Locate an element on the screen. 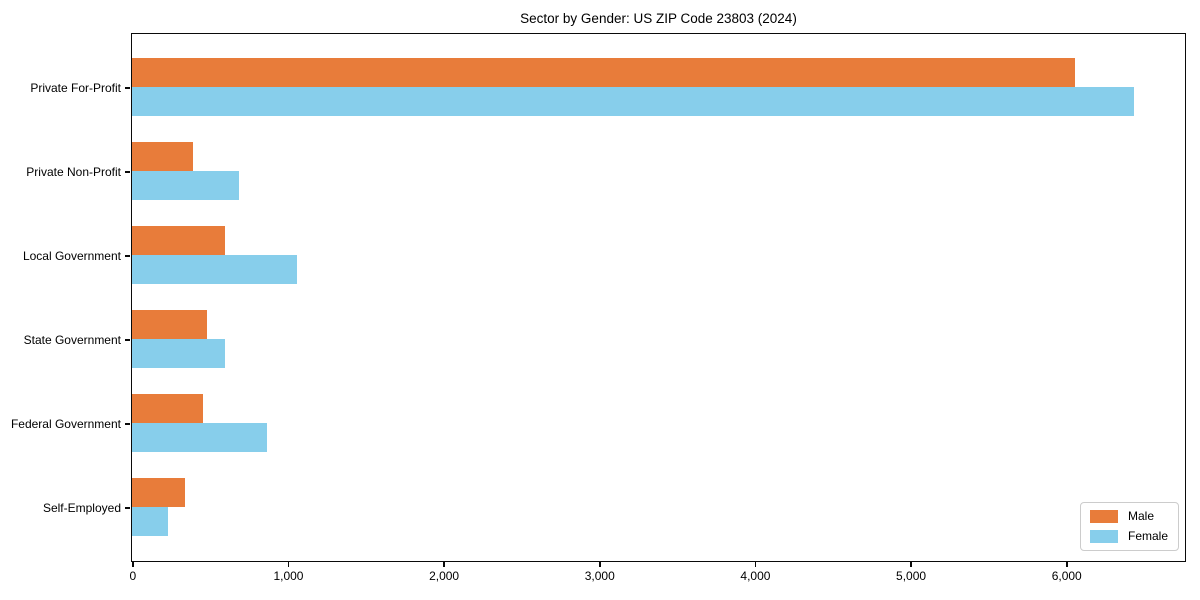  x-tick-label-2-000: 2,000 is located at coordinates (444, 576).